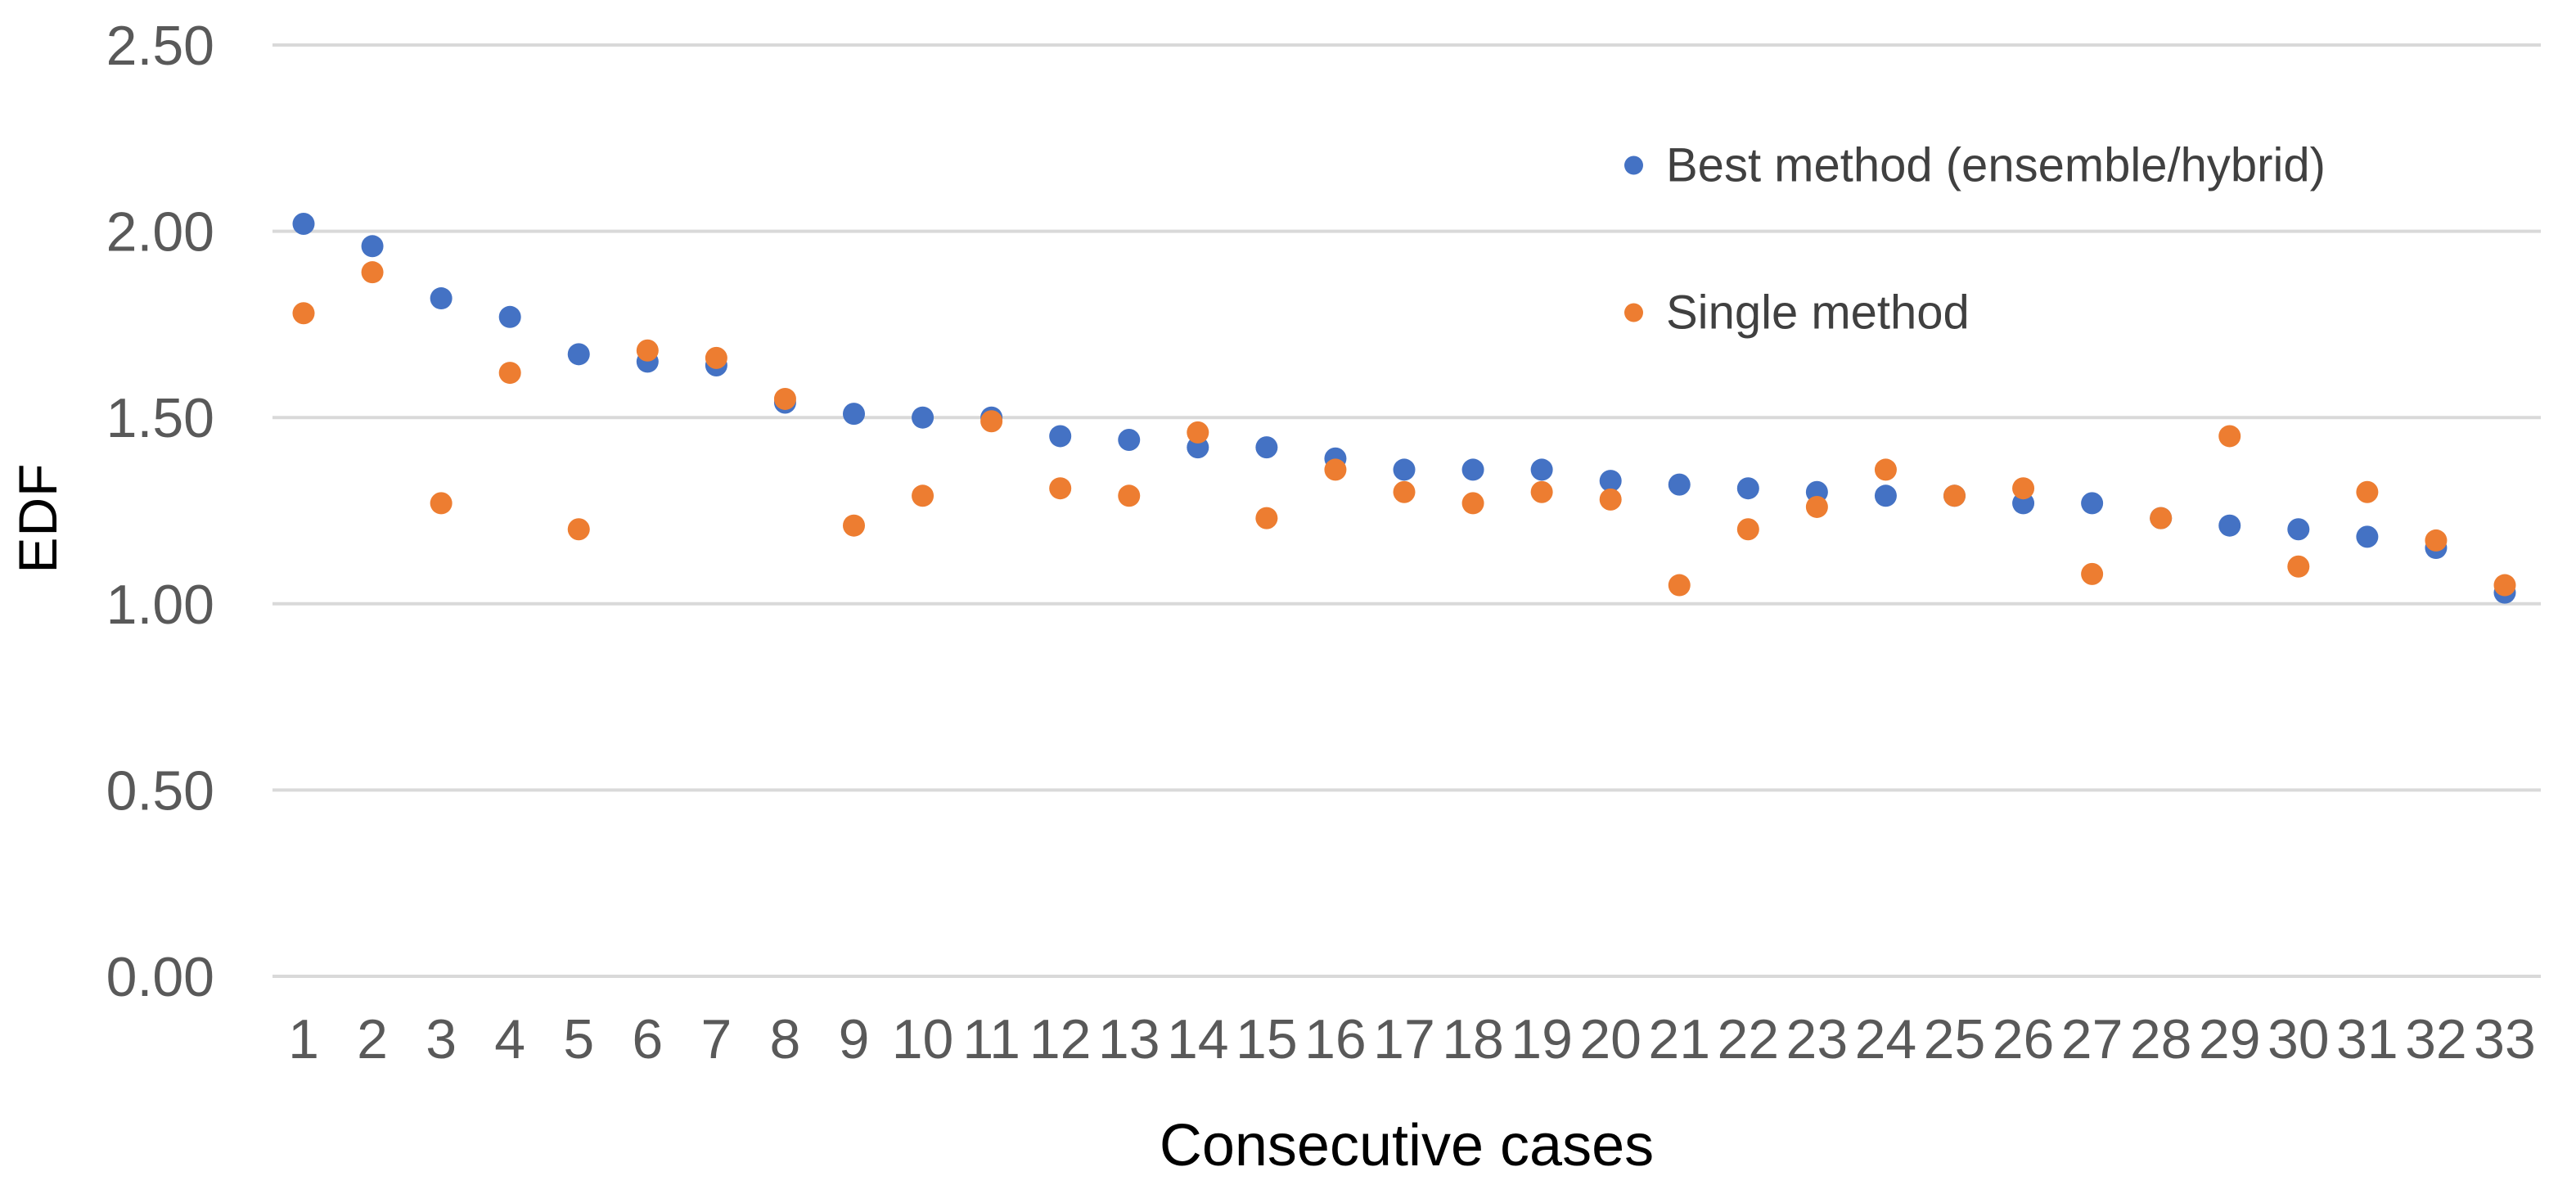 This screenshot has height=1194, width=2576. Describe the element at coordinates (2161, 1039) in the screenshot. I see `x-tick-label: 28` at that location.